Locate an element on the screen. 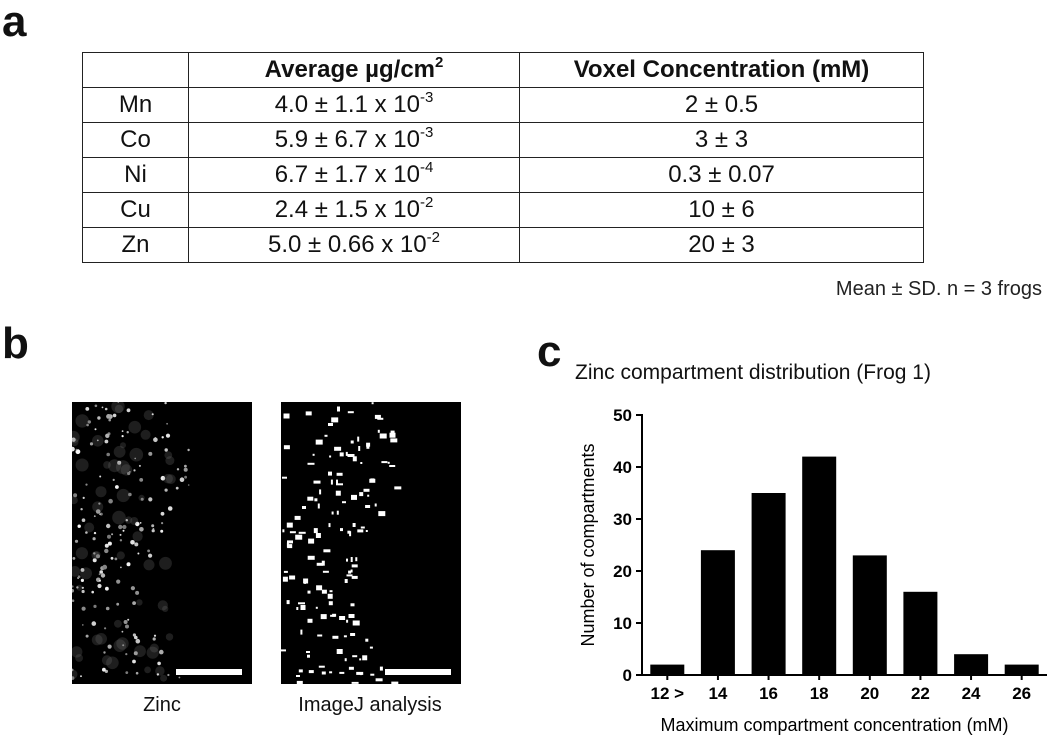  header-average-label: Average µg/cm is located at coordinates (349, 69).